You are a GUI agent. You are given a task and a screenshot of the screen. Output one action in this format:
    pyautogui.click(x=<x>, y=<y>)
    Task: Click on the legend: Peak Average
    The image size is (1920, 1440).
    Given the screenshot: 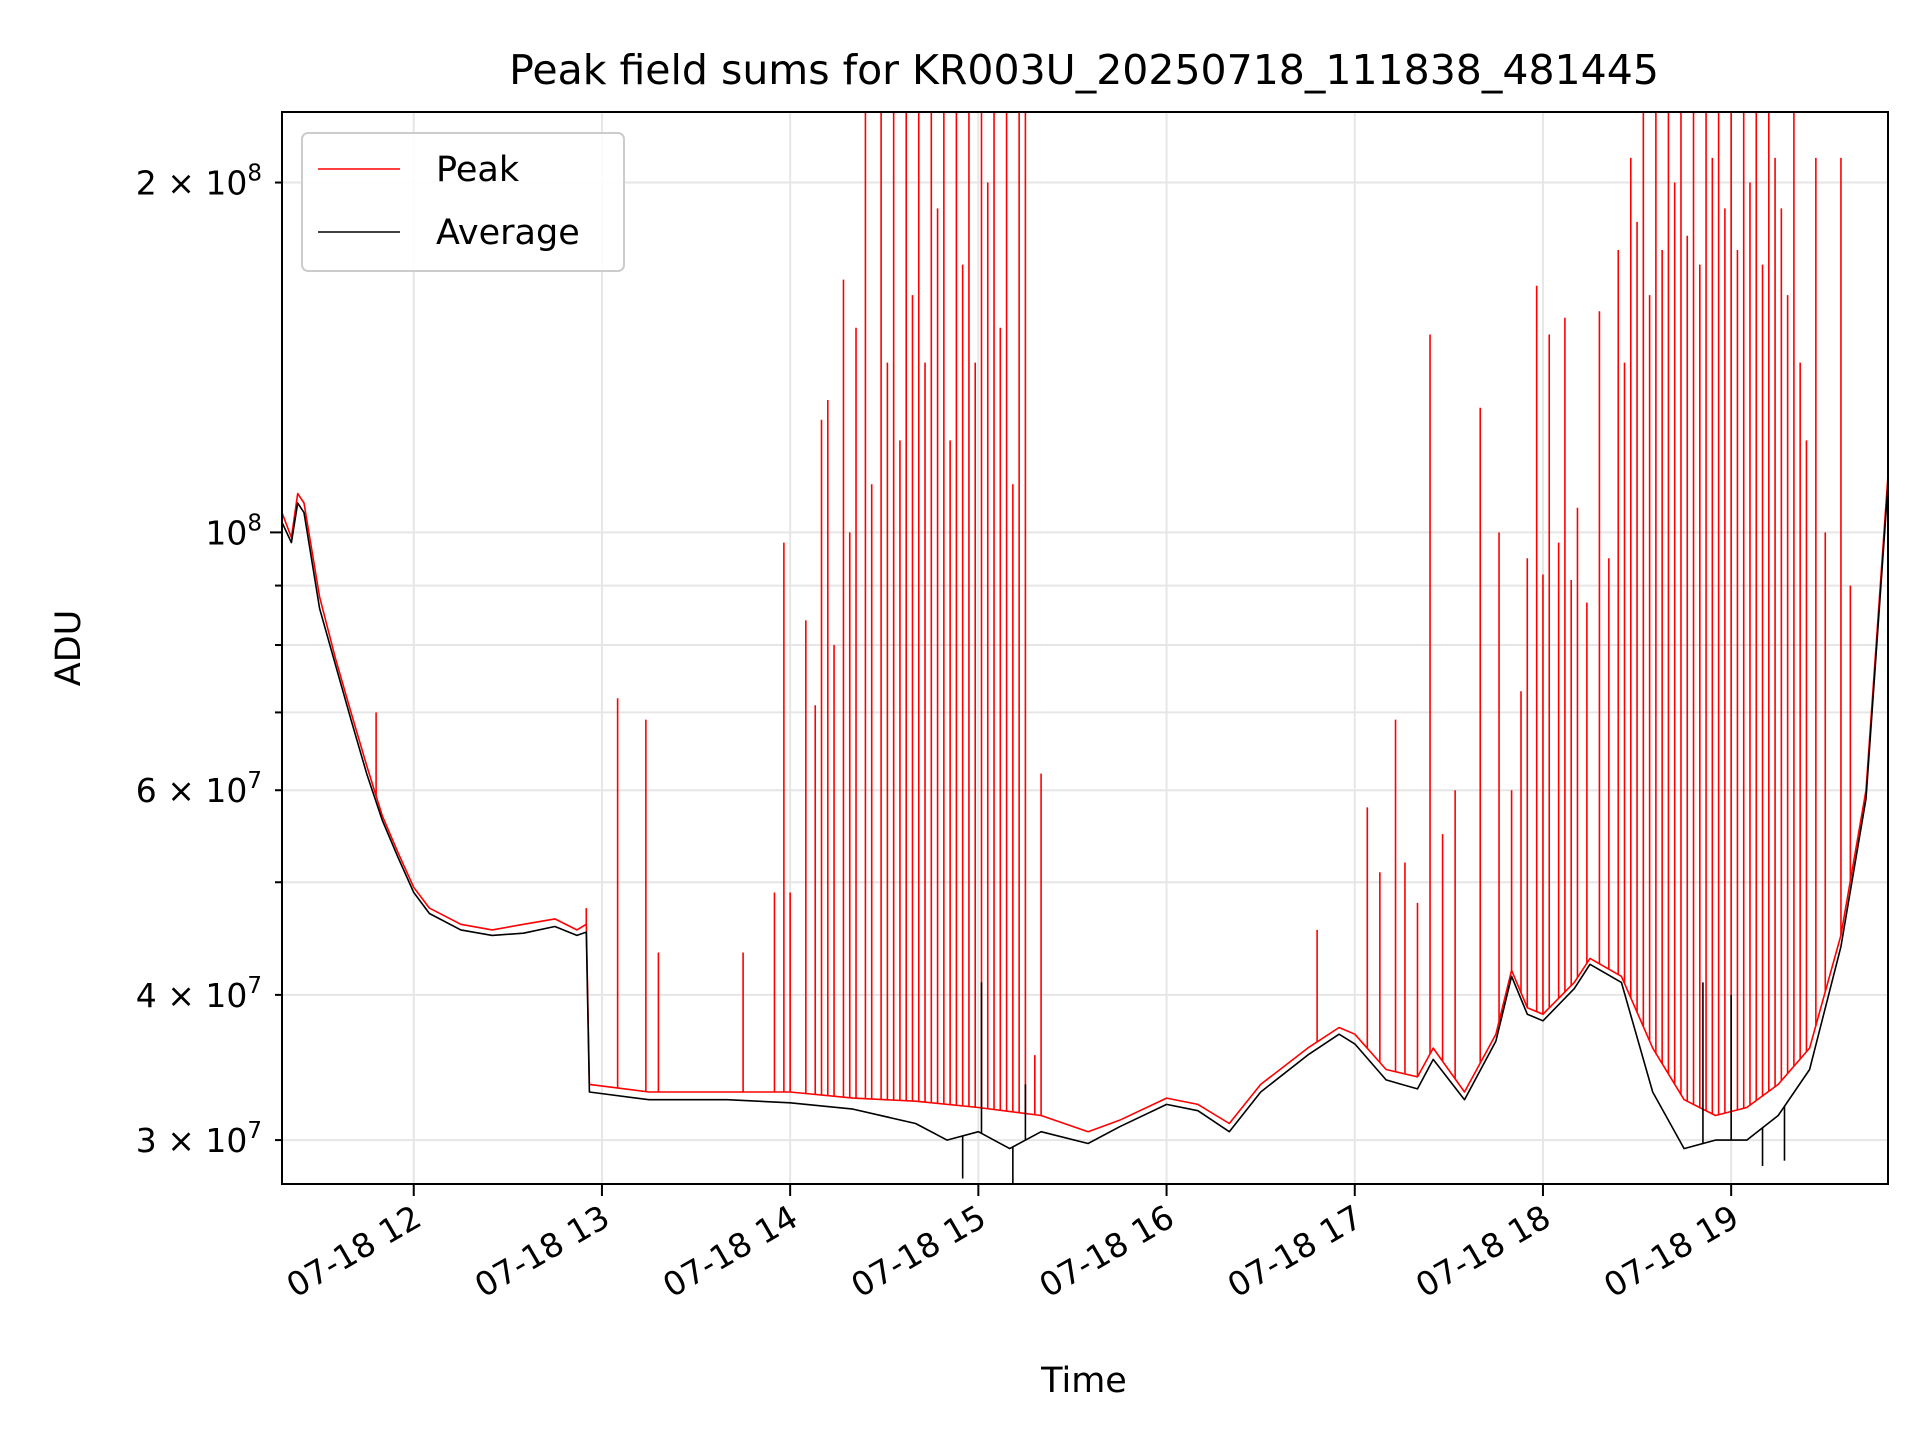 What is the action you would take?
    pyautogui.click(x=463, y=202)
    